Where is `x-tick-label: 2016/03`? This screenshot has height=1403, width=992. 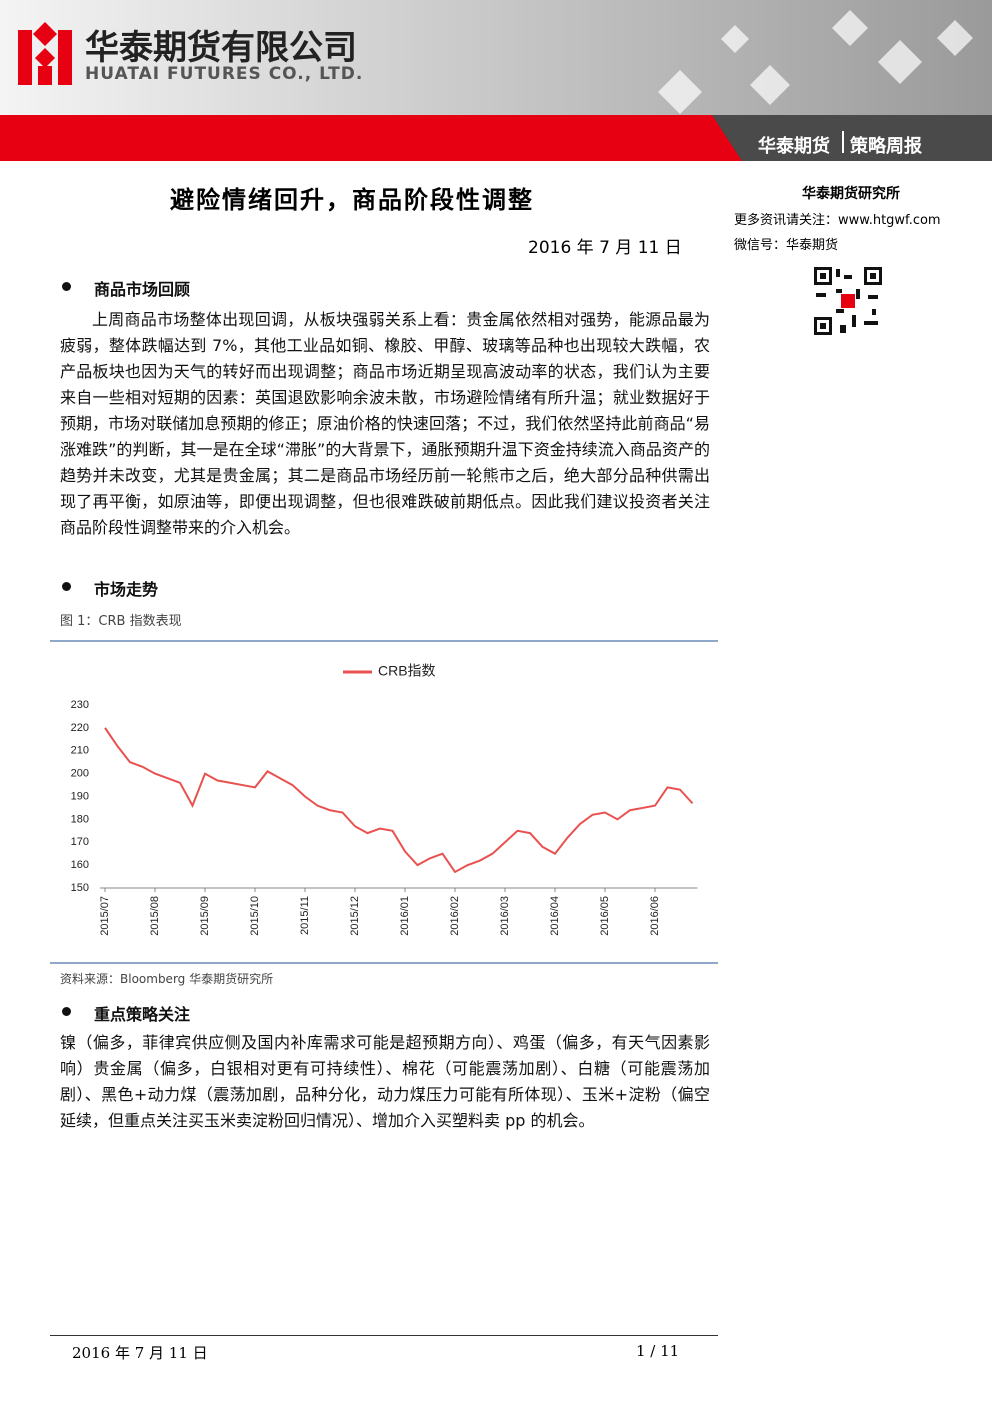
x-tick-label: 2016/03 is located at coordinates (505, 916).